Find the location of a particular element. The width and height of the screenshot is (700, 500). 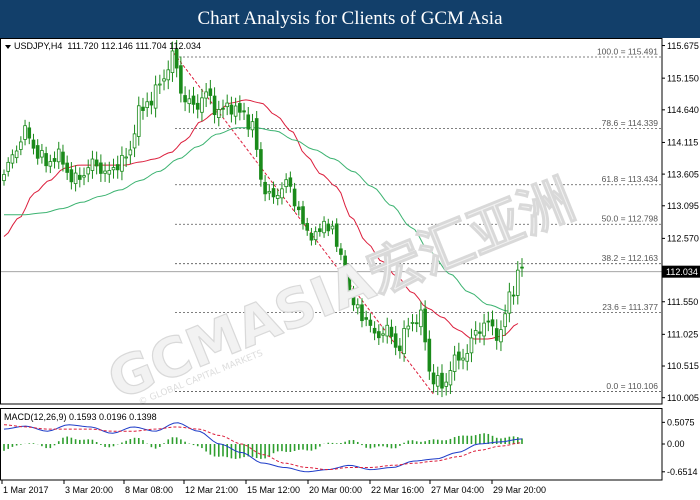

macd-line is located at coordinates (263, 447).